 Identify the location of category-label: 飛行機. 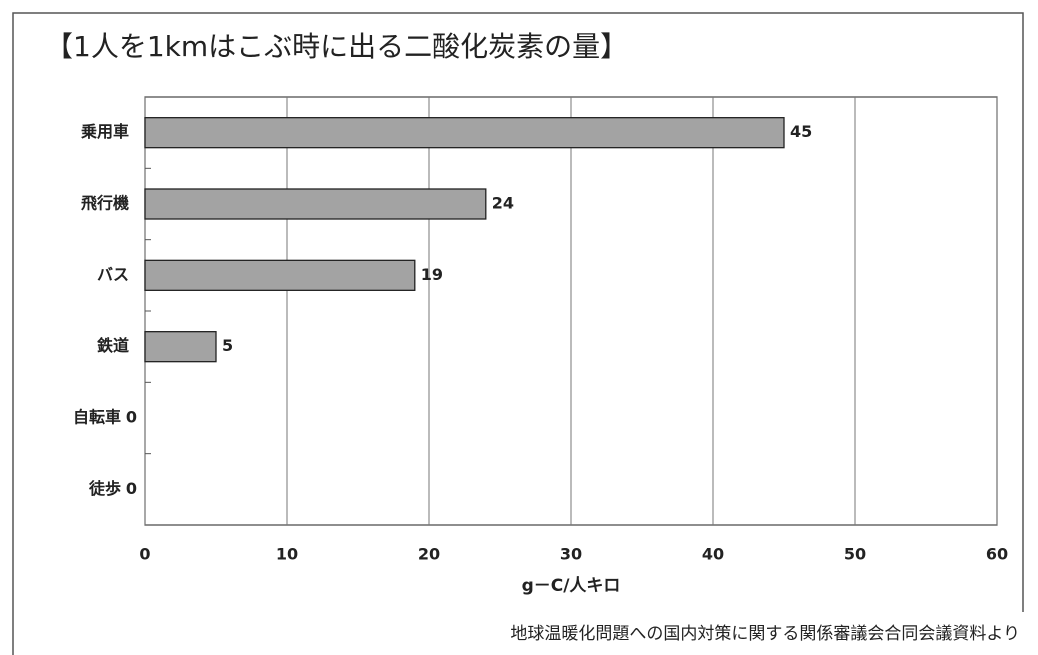
(104, 203).